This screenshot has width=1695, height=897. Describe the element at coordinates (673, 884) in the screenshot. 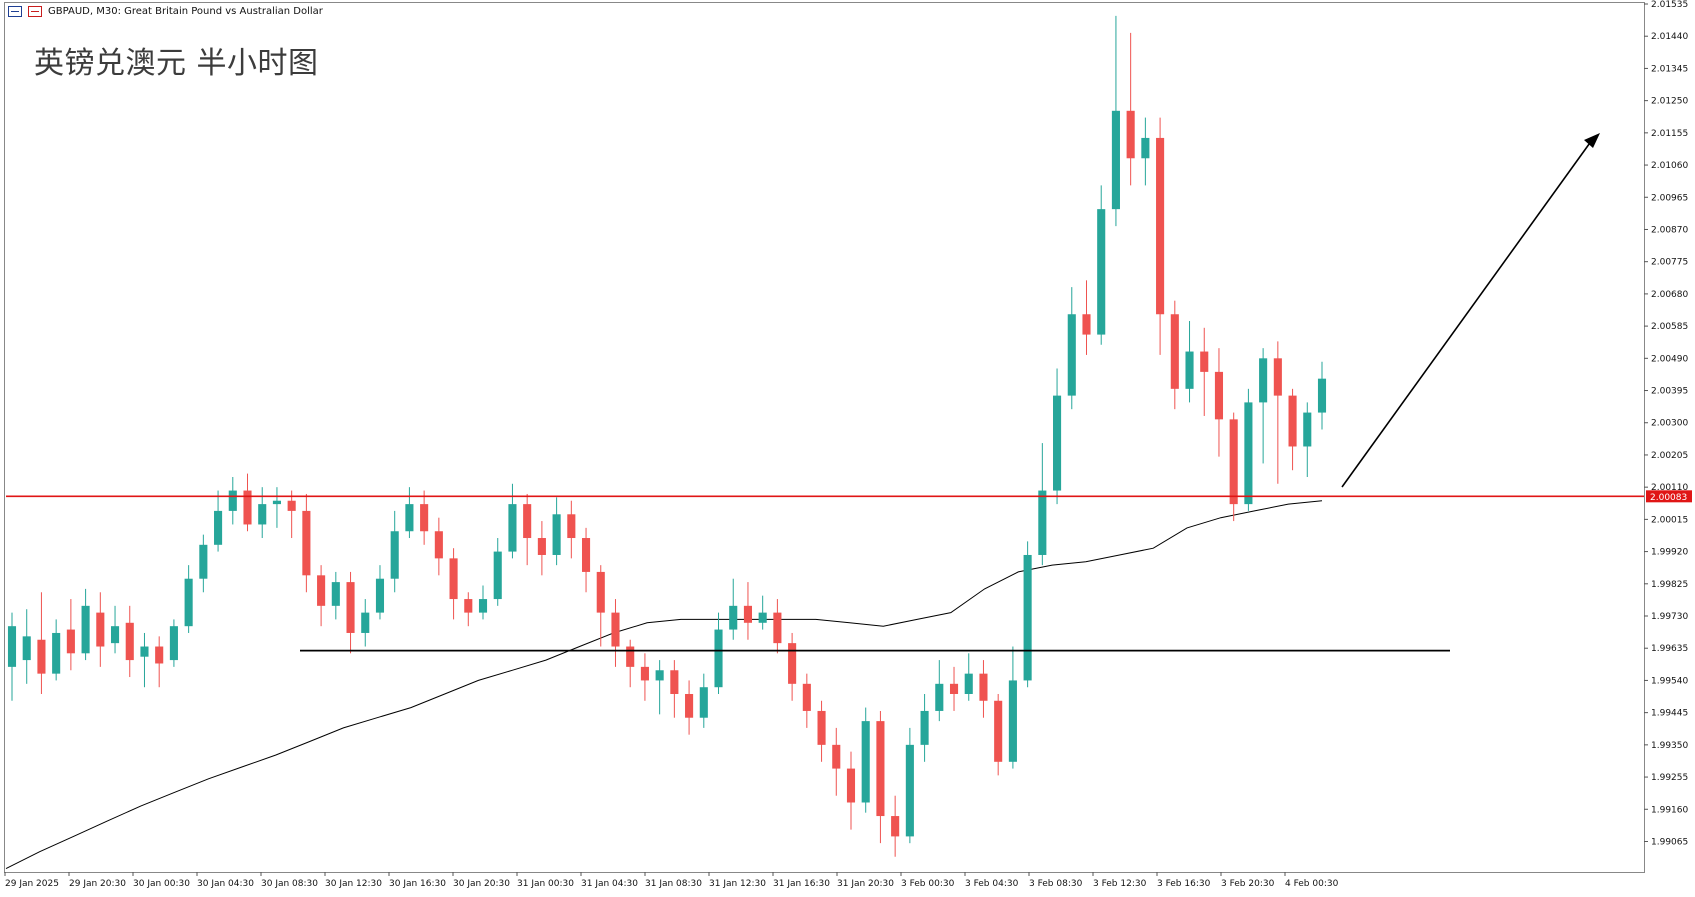

I see `x-tick-label: 31 Jan 08:30` at that location.